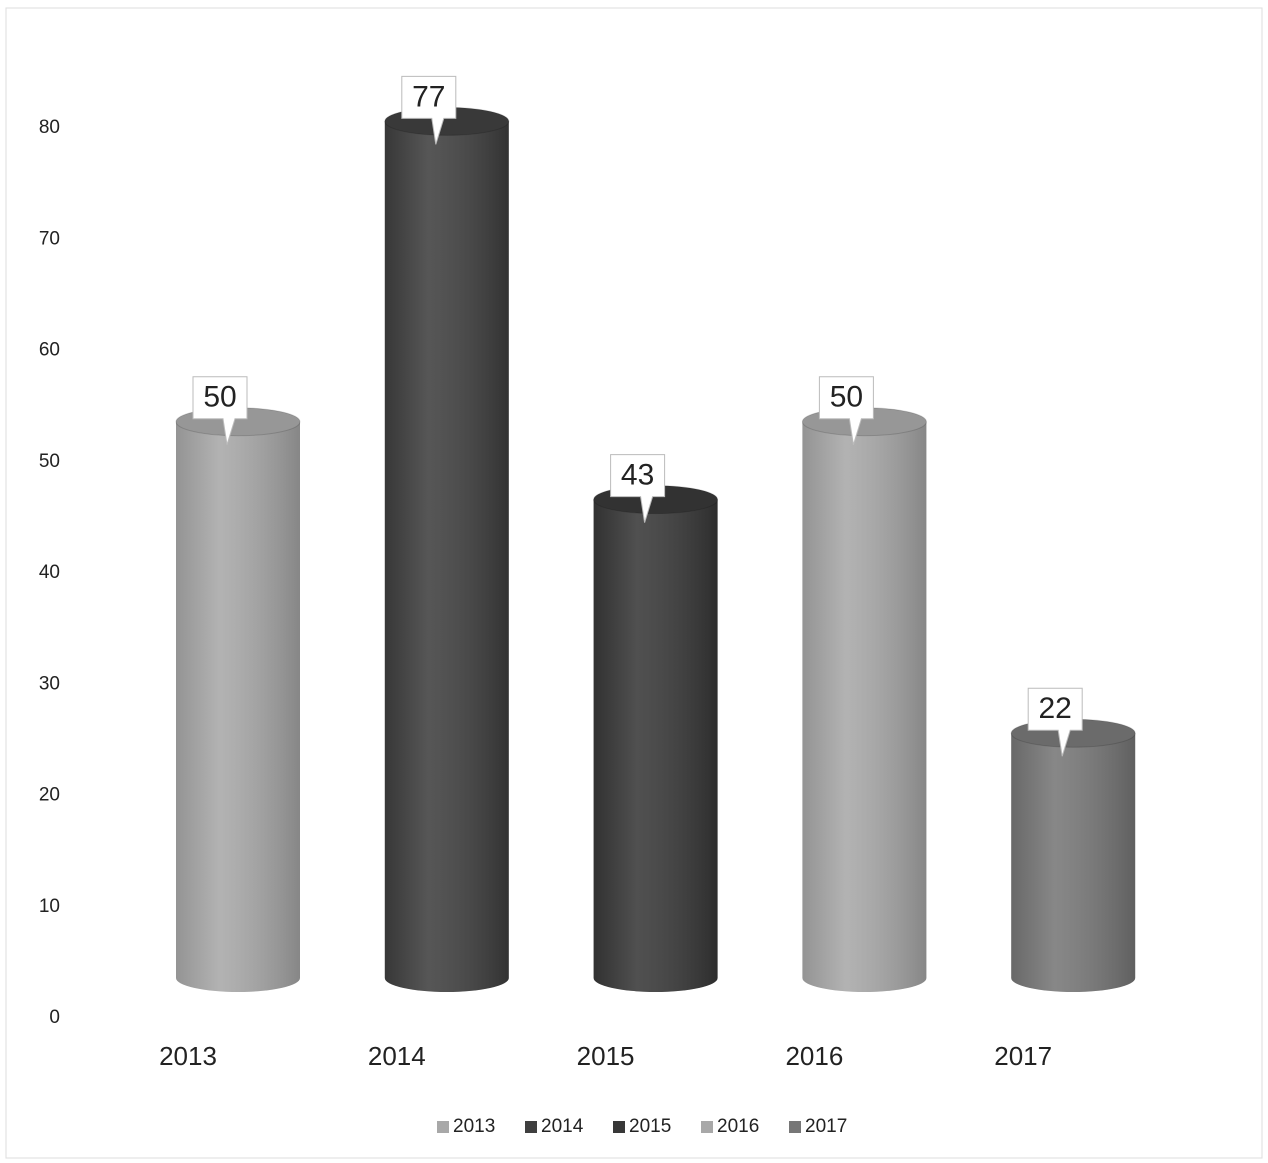  What do you see at coordinates (738, 1126) in the screenshot?
I see `legend-label: 2016` at bounding box center [738, 1126].